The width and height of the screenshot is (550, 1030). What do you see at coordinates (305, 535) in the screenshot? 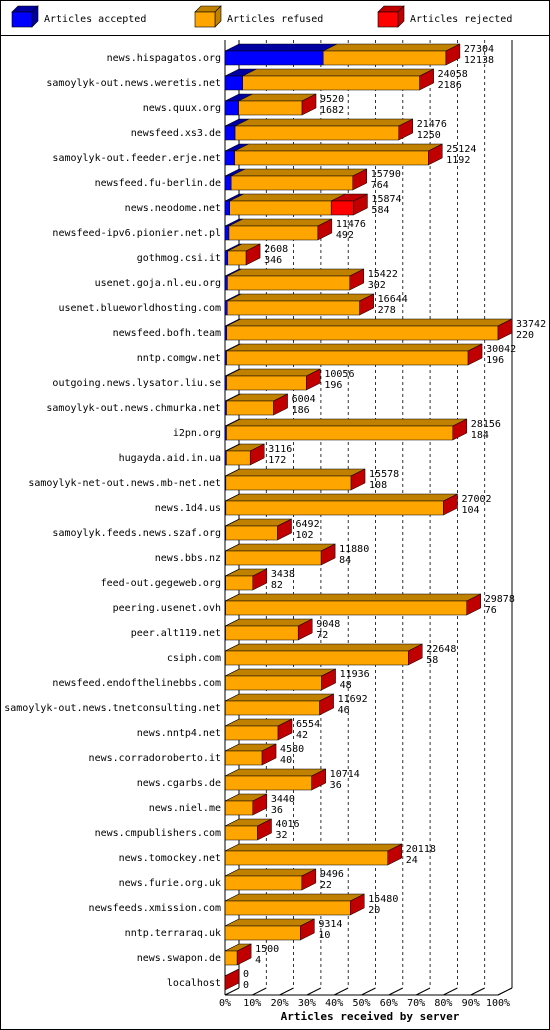
I see `accepted-label: 102` at bounding box center [305, 535].